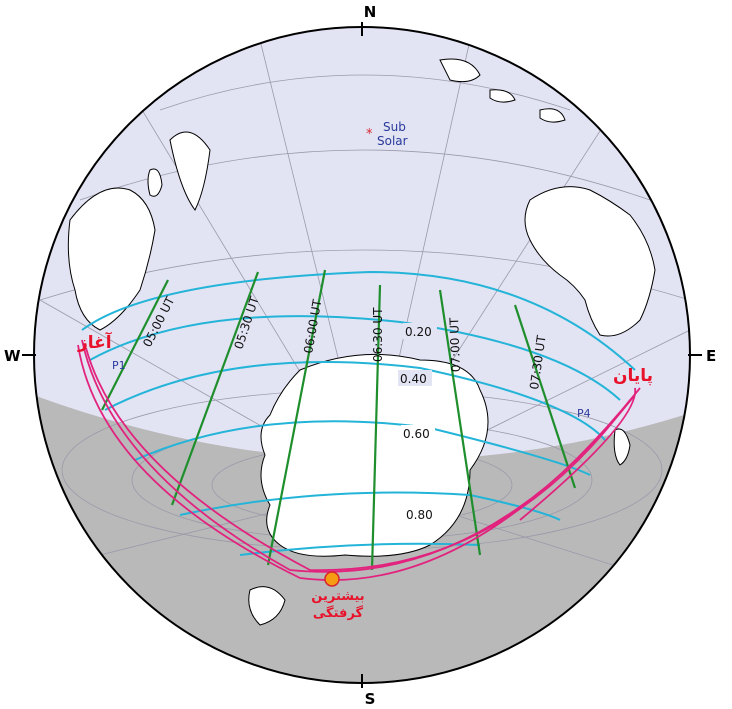  I want to click on subsolar-marker: *, so click(369, 134).